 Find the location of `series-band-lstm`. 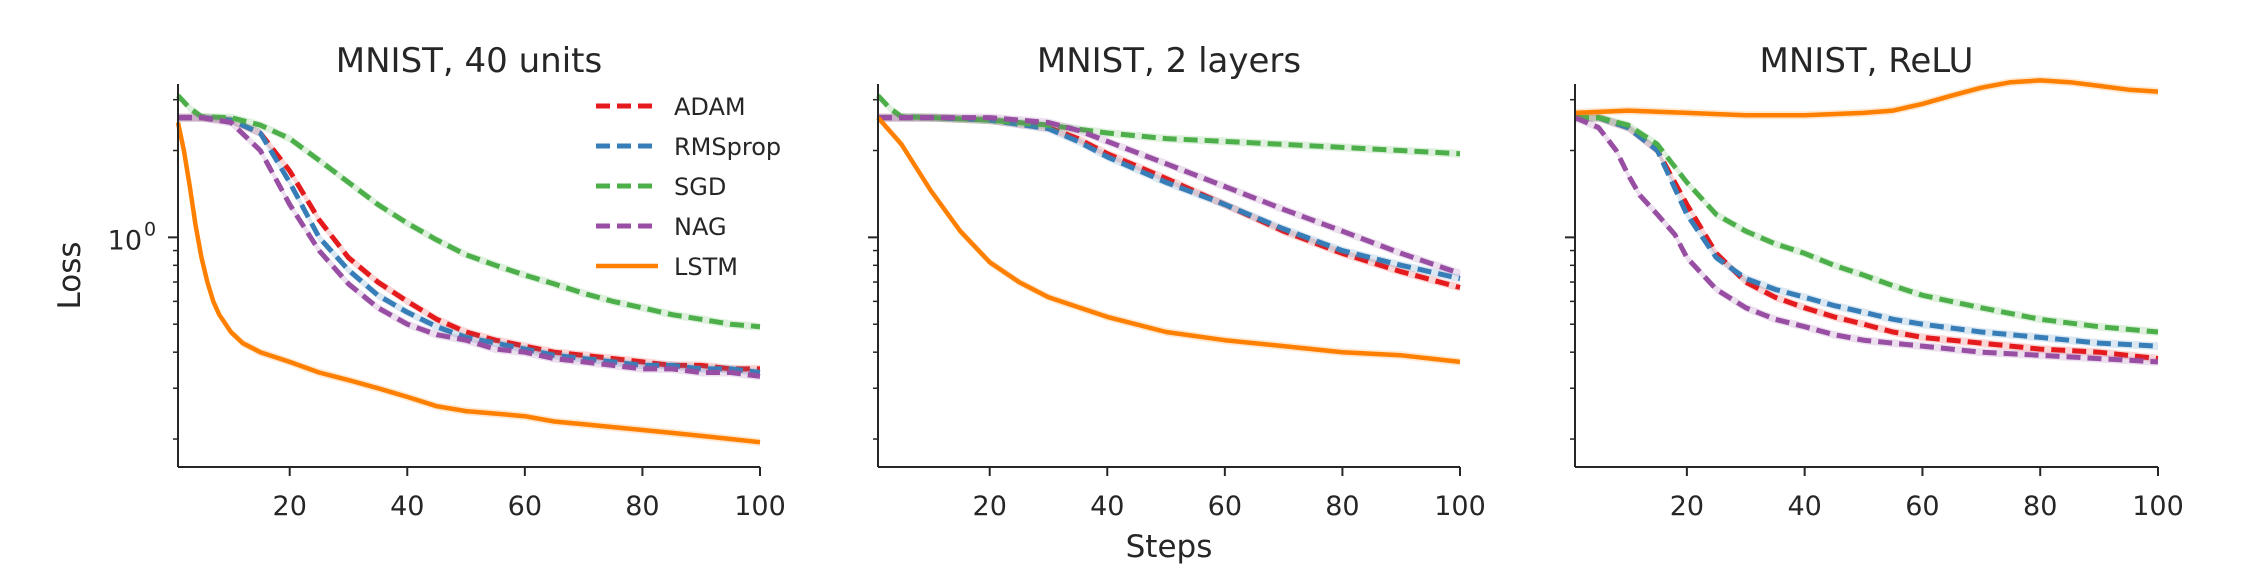

series-band-lstm is located at coordinates (469, 282).